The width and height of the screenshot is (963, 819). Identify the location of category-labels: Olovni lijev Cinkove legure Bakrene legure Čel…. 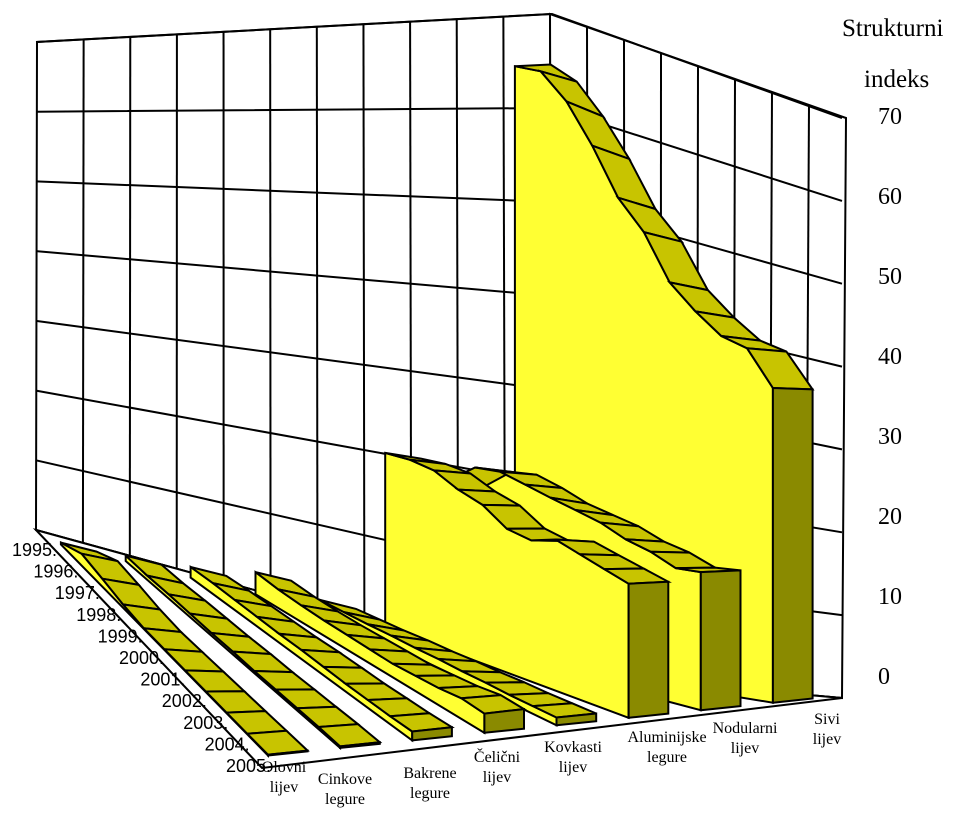
(551, 759).